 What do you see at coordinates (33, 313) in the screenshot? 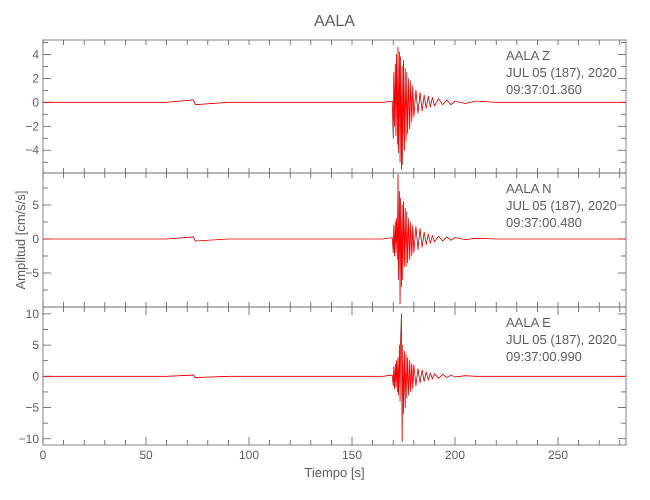
I see `y-tick-label: 10` at bounding box center [33, 313].